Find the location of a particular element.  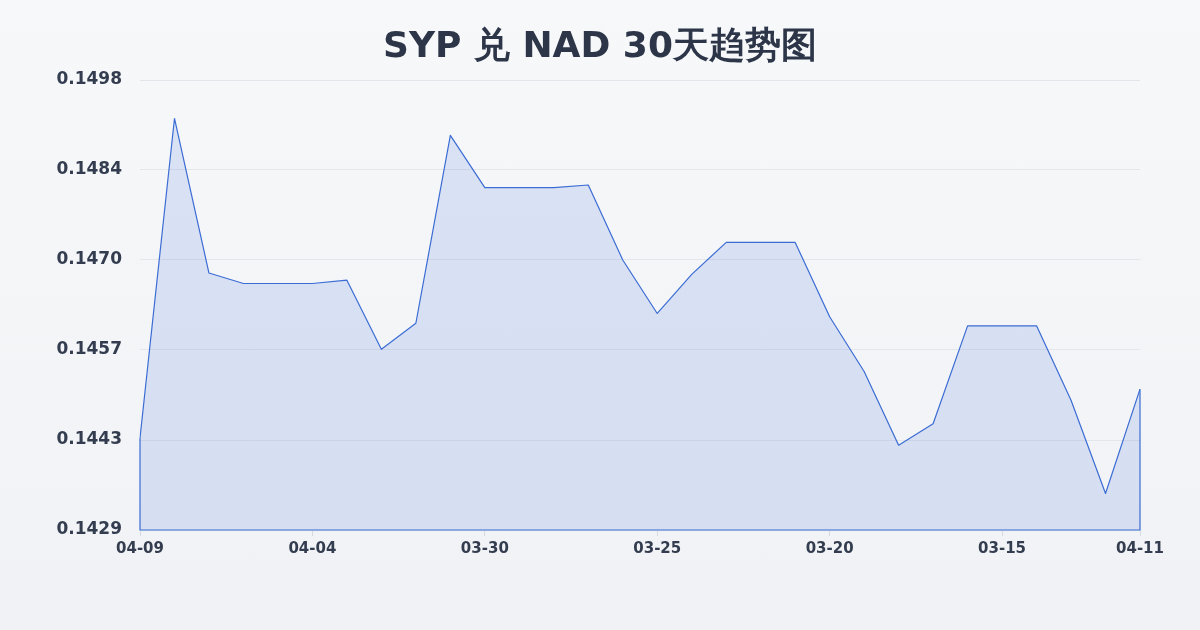

x-tick-label: 03-15 is located at coordinates (1002, 547).